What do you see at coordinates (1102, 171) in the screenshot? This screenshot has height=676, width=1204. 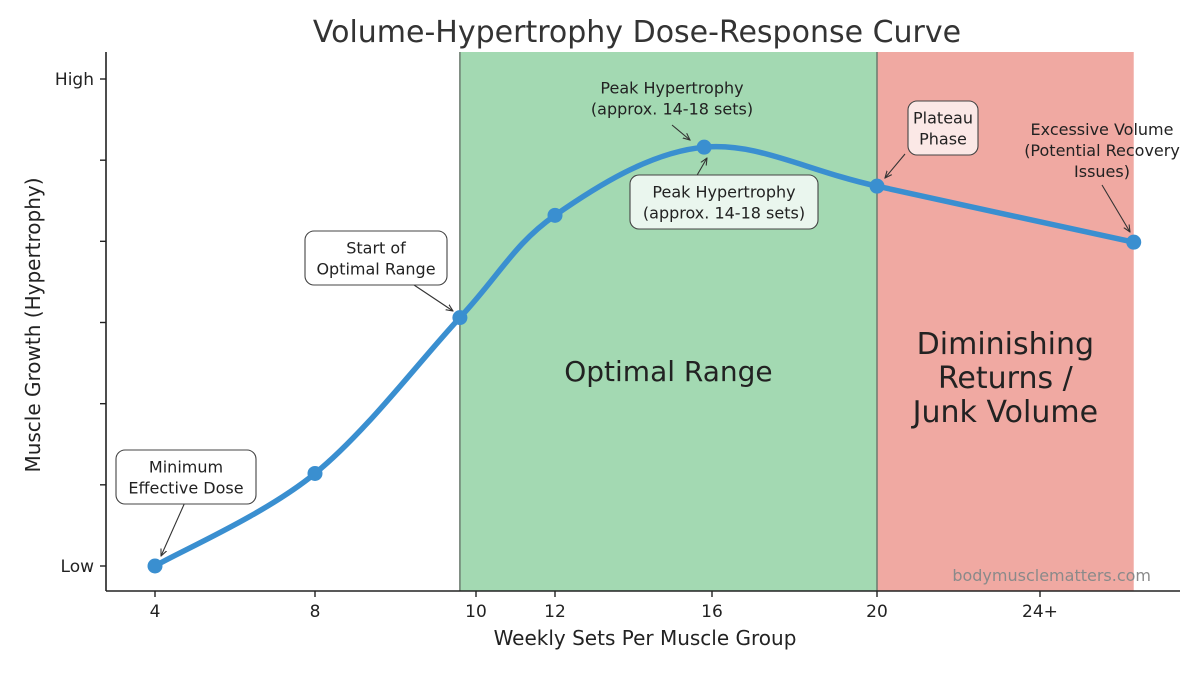 I see `annotation-text: Issues)` at bounding box center [1102, 171].